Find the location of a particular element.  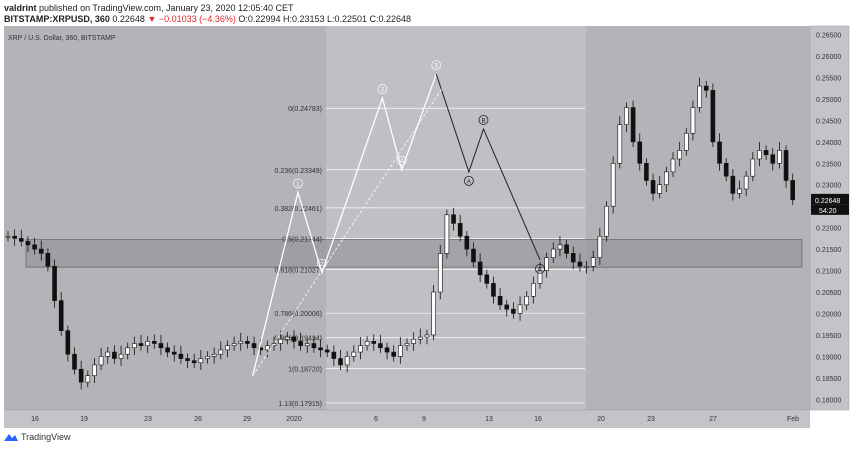

y-tick-label: 0.21500 is located at coordinates (828, 250).